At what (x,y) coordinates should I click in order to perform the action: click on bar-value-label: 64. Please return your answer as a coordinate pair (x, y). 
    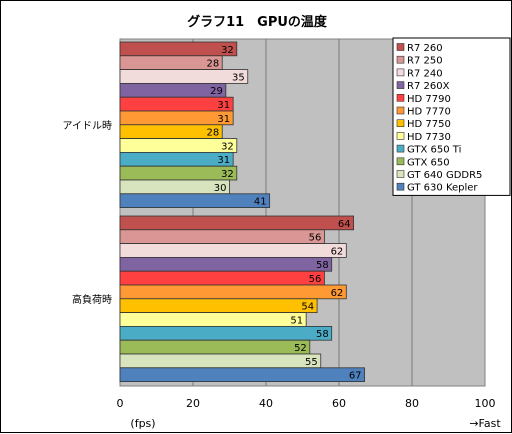
    Looking at the image, I should click on (344, 224).